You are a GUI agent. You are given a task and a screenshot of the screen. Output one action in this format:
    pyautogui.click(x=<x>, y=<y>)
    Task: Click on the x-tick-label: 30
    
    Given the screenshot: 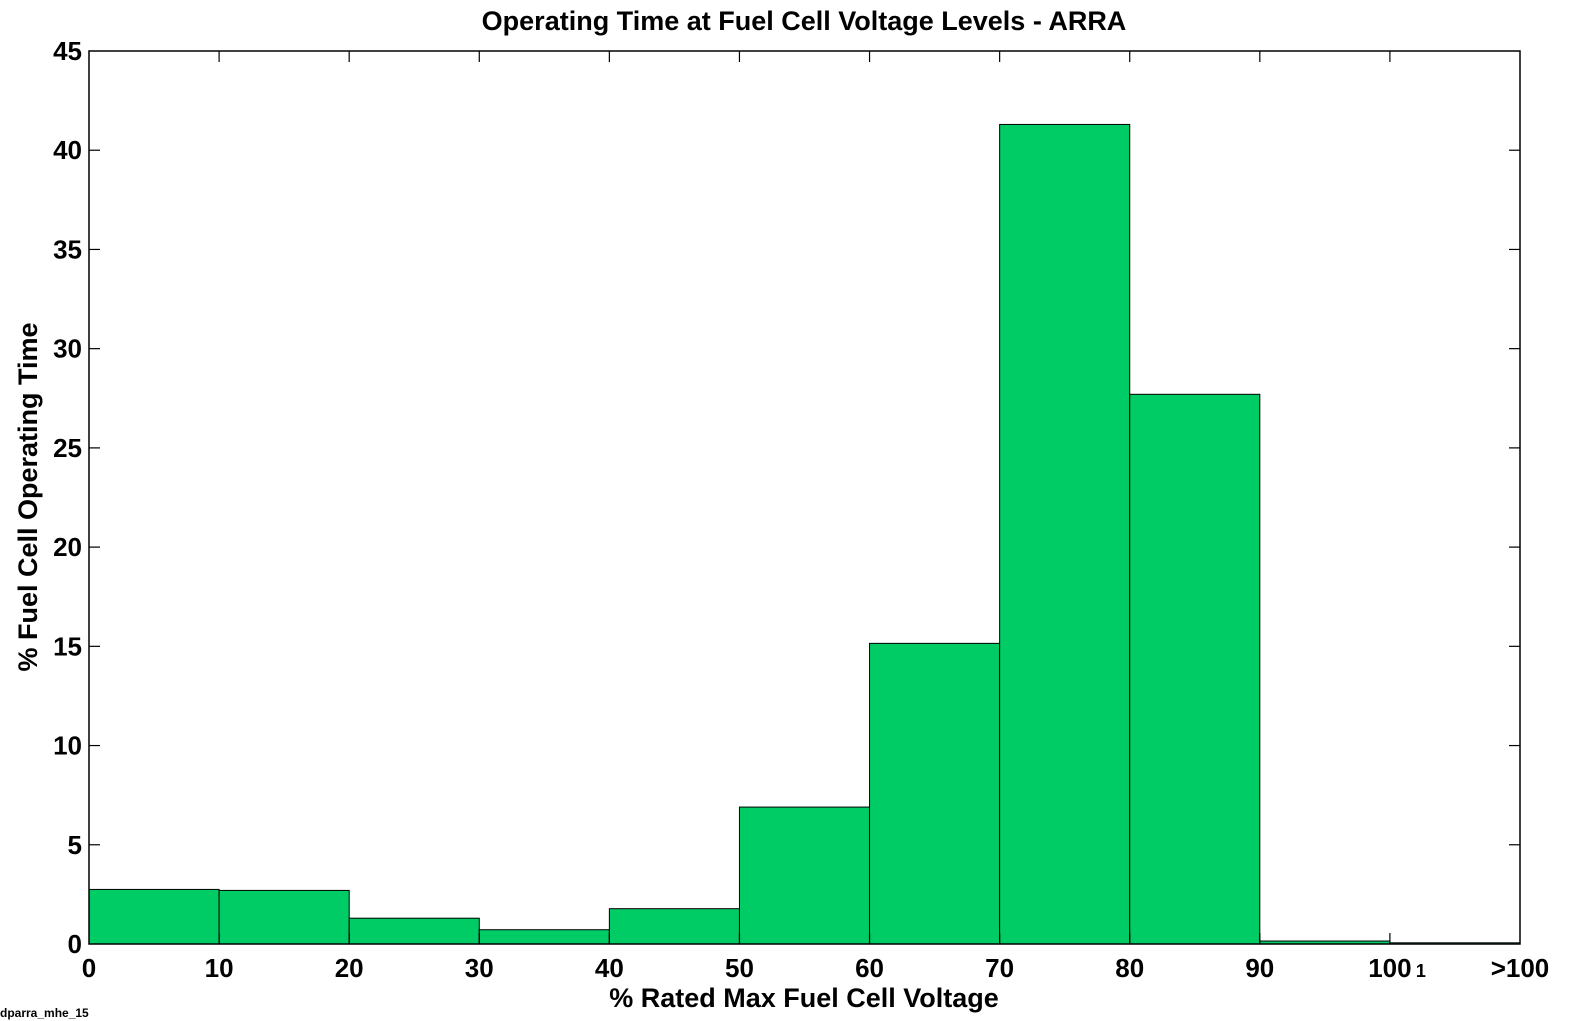 What is the action you would take?
    pyautogui.click(x=479, y=968)
    